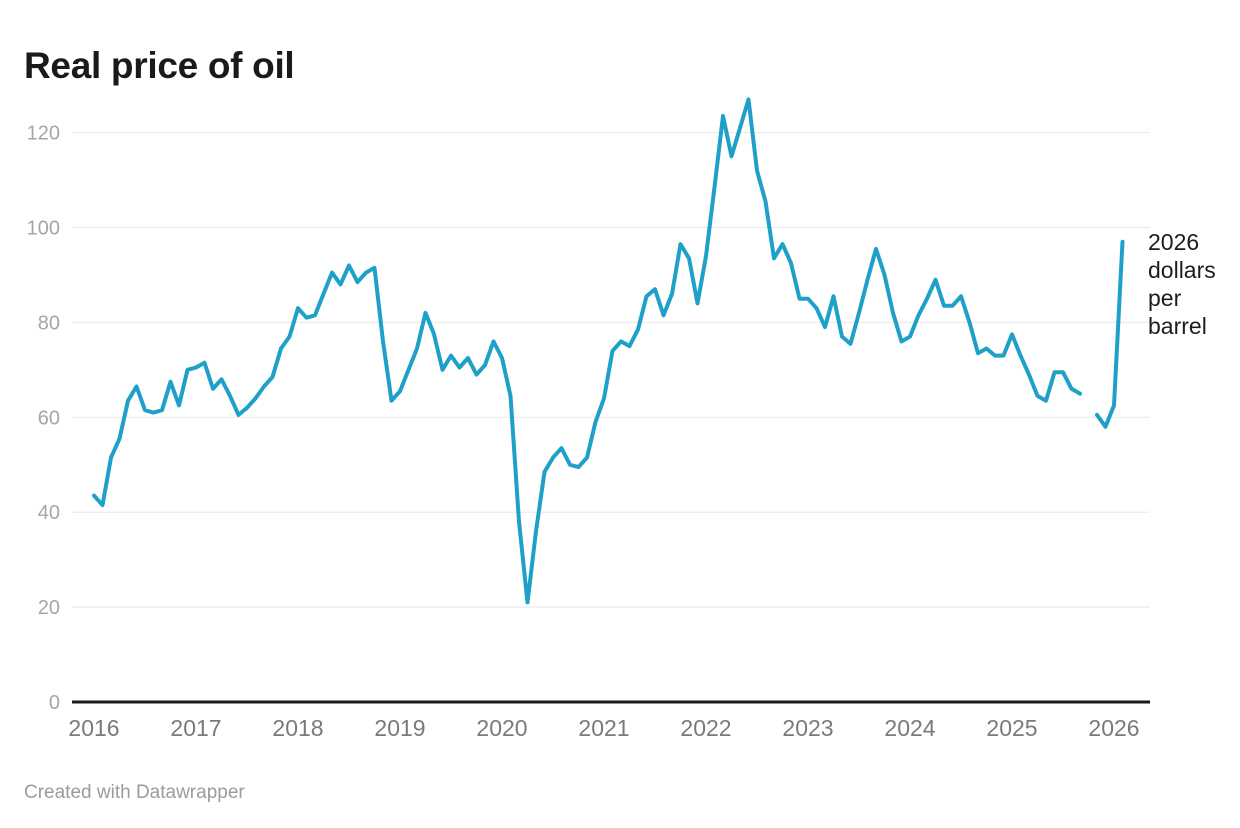  Describe the element at coordinates (43, 134) in the screenshot. I see `y-tick-label: 120` at that location.